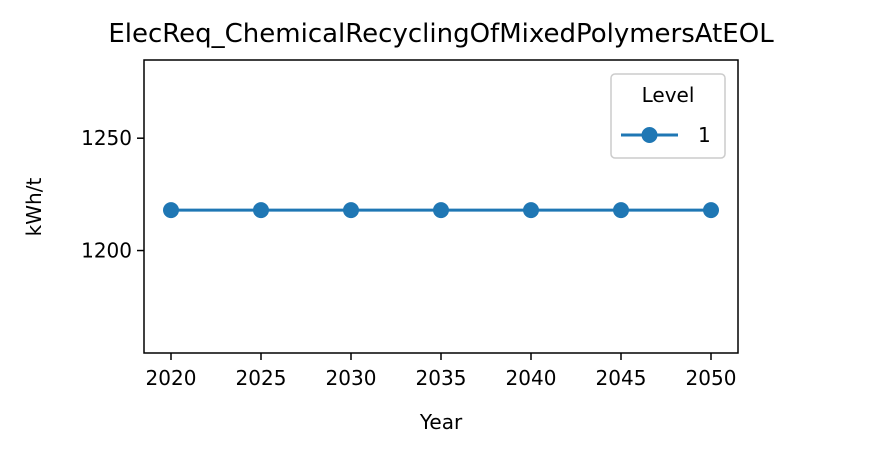 This screenshot has height=455, width=869. I want to click on legend-box, so click(668, 116).